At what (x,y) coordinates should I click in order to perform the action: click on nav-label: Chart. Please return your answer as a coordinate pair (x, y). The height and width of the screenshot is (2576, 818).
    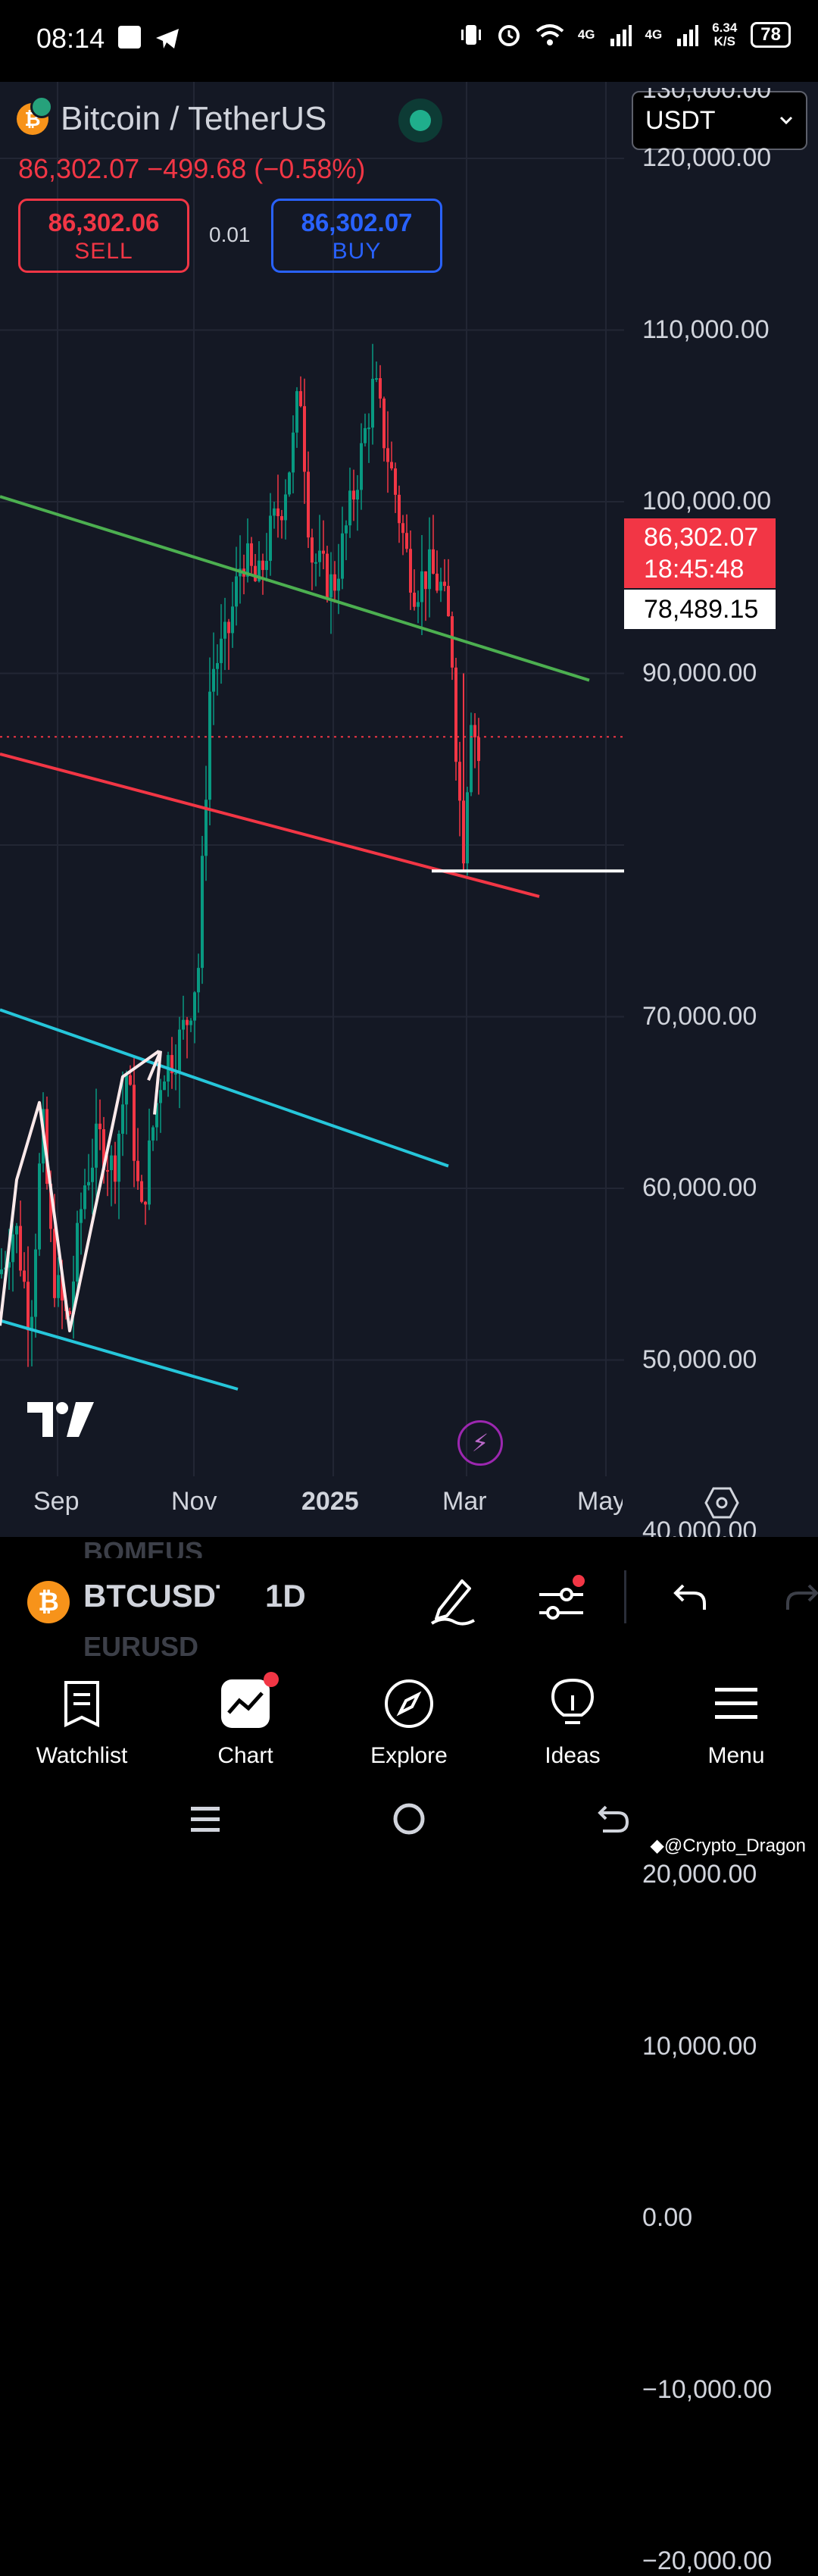
    Looking at the image, I should click on (245, 1756).